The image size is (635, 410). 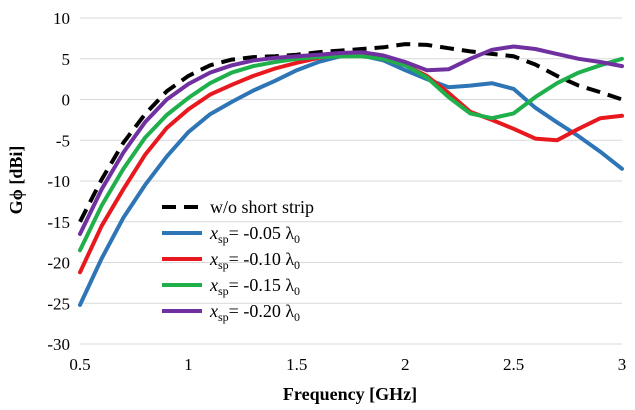 What do you see at coordinates (405, 364) in the screenshot?
I see `x-tick-label: 2` at bounding box center [405, 364].